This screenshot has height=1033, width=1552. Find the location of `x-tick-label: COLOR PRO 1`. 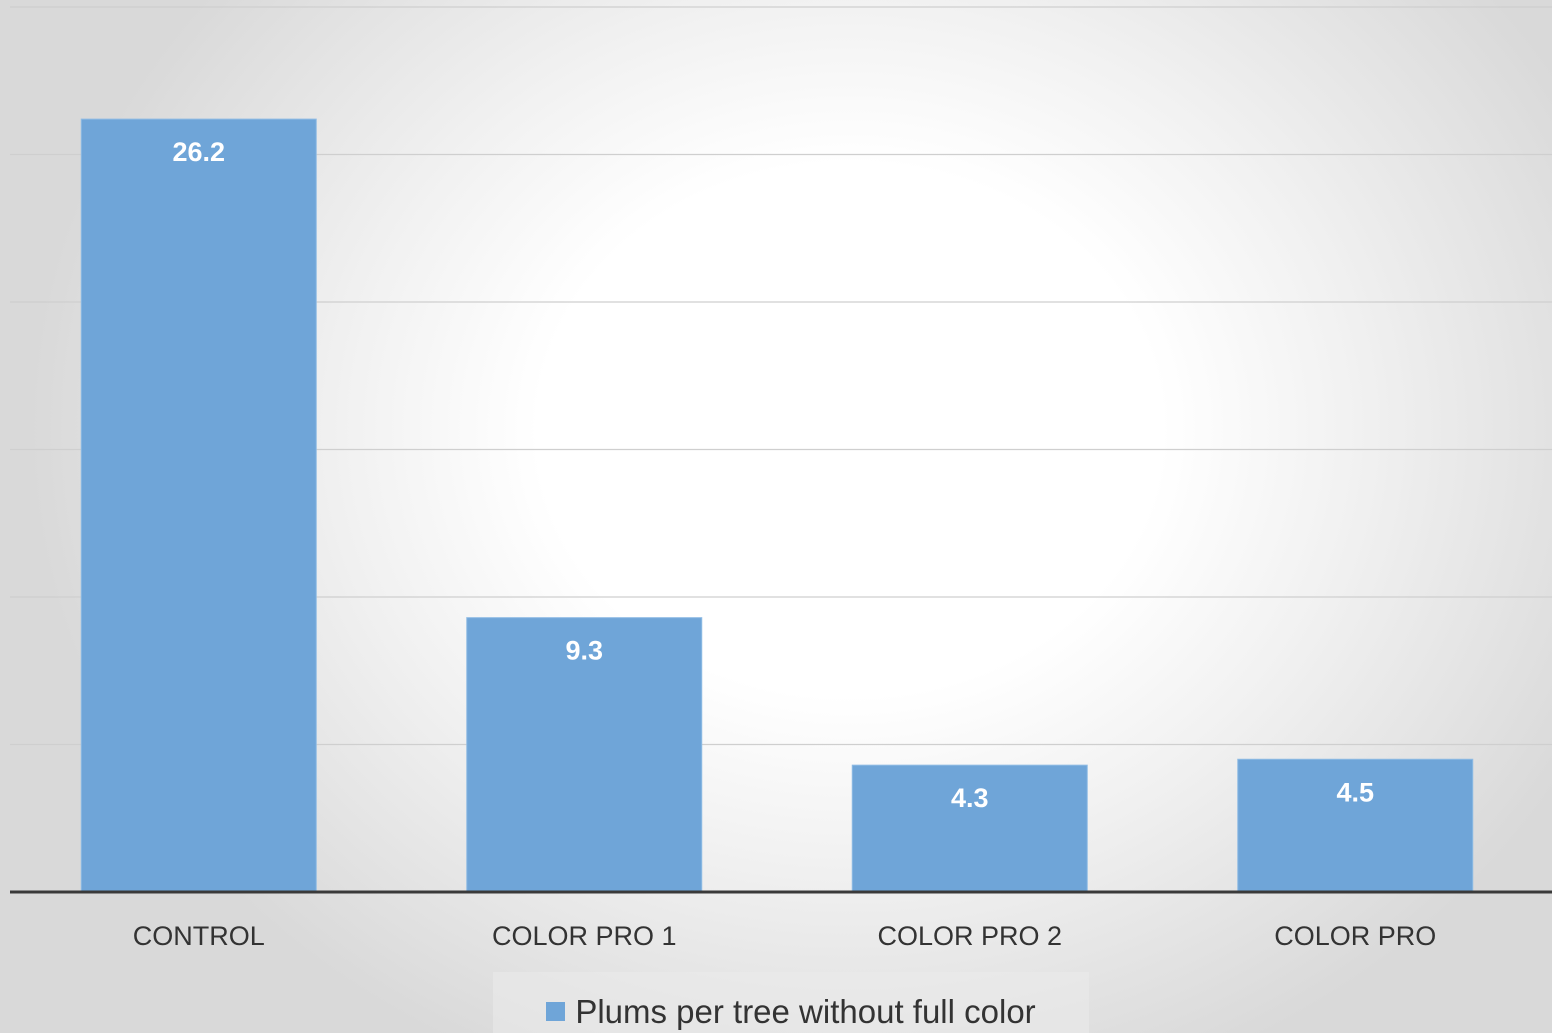

x-tick-label: COLOR PRO 1 is located at coordinates (584, 936).